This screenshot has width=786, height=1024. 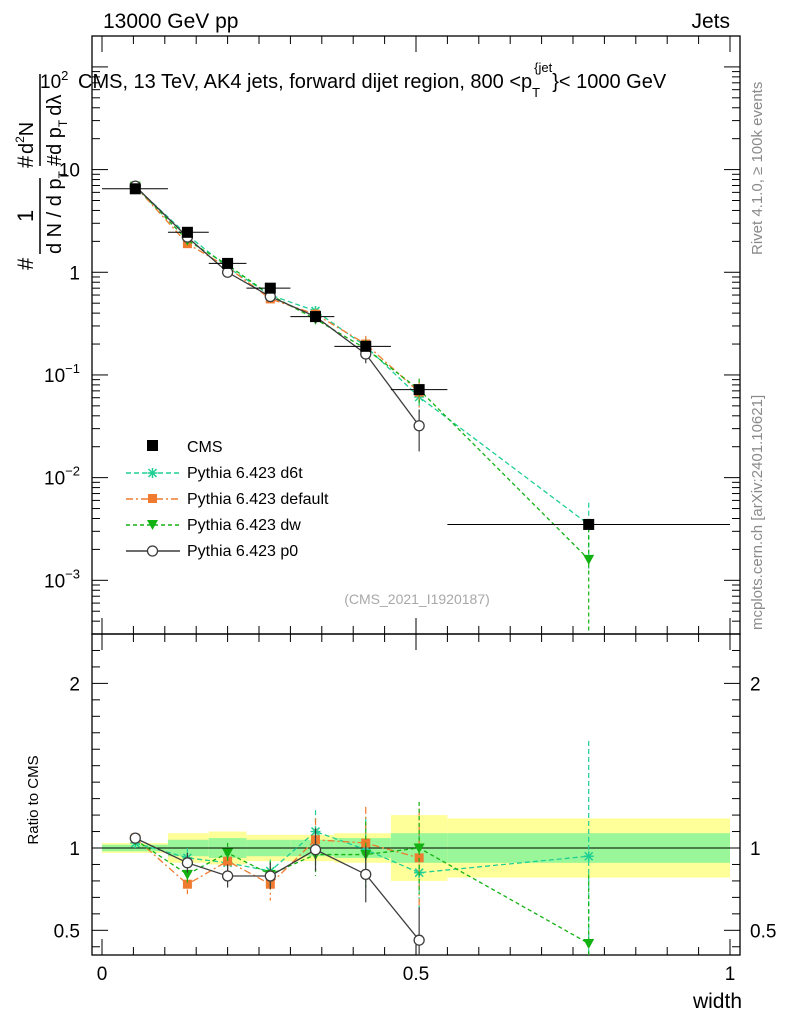 What do you see at coordinates (67, 931) in the screenshot?
I see `ratio-tick-label-left: 0.5` at bounding box center [67, 931].